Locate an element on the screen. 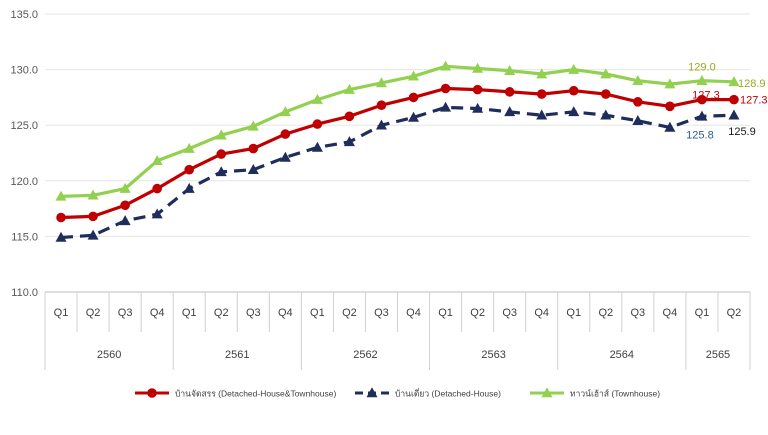  year-label: 2563 is located at coordinates (493, 355).